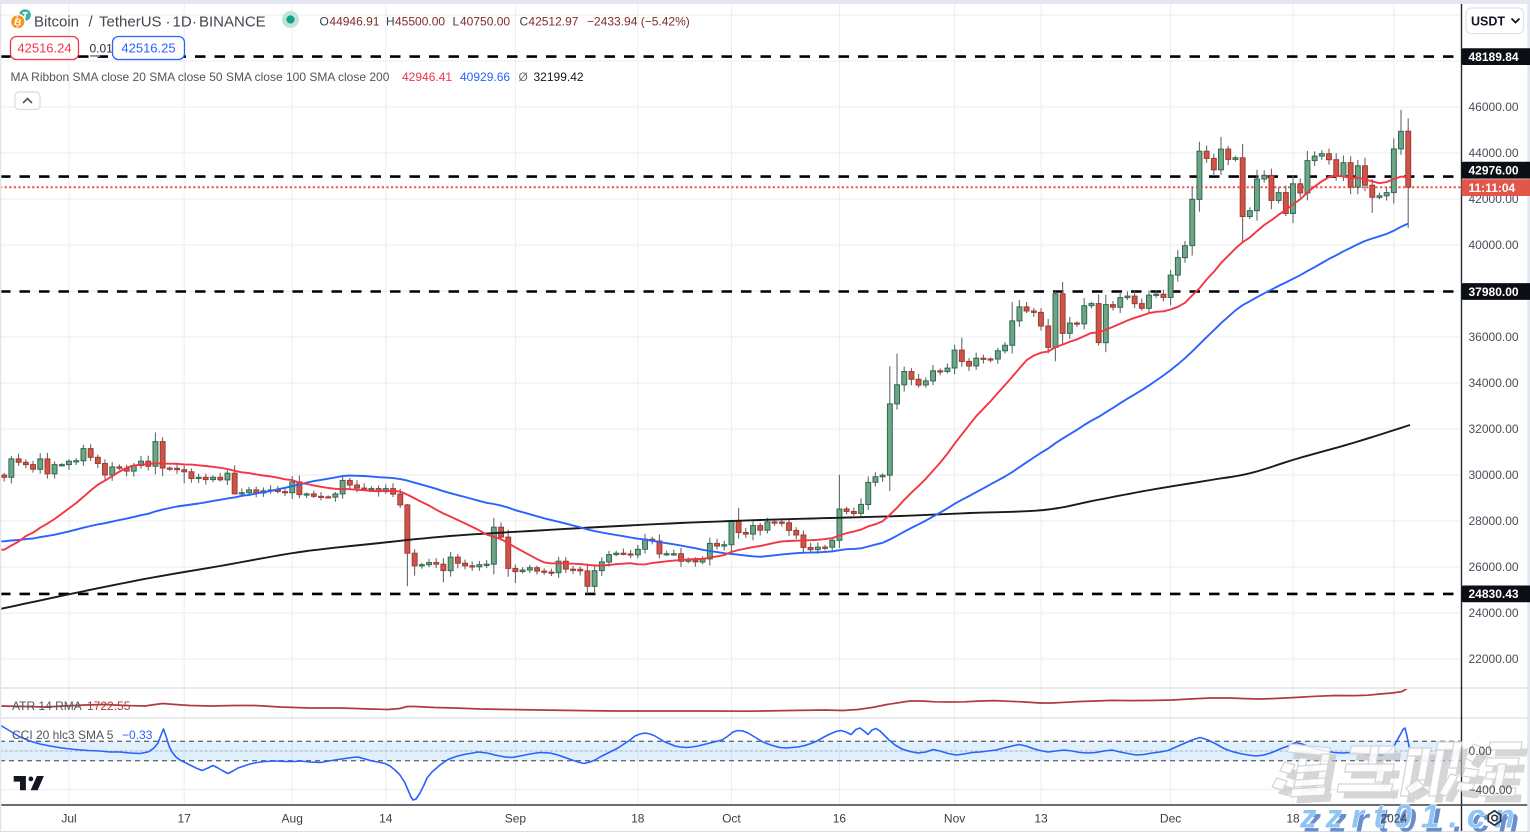  I want to click on svg-text: 45500.00, so click(420, 22).